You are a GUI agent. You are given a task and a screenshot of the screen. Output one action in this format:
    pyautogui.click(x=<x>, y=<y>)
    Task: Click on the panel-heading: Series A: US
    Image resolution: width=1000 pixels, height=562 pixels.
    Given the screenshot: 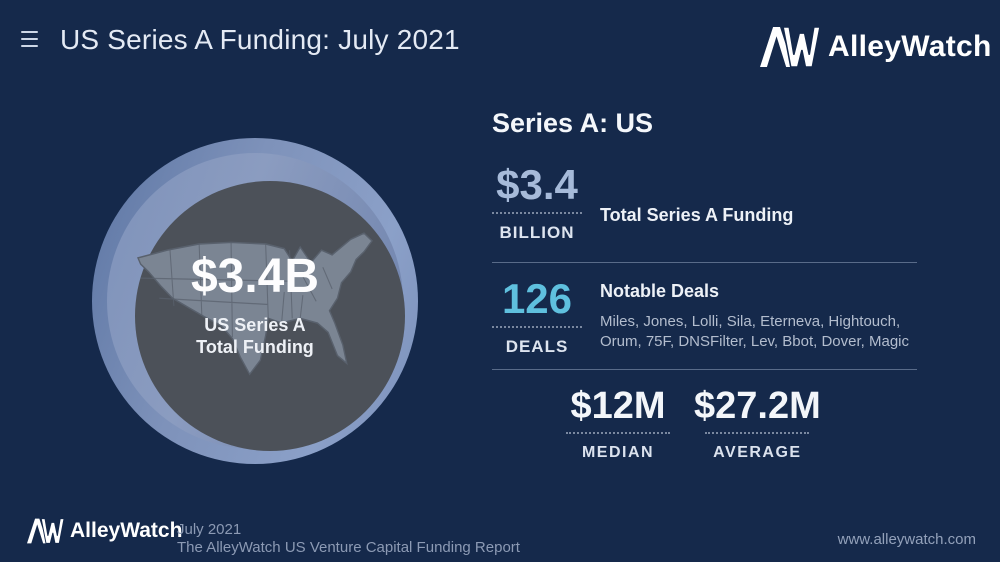 What is the action you would take?
    pyautogui.click(x=573, y=123)
    